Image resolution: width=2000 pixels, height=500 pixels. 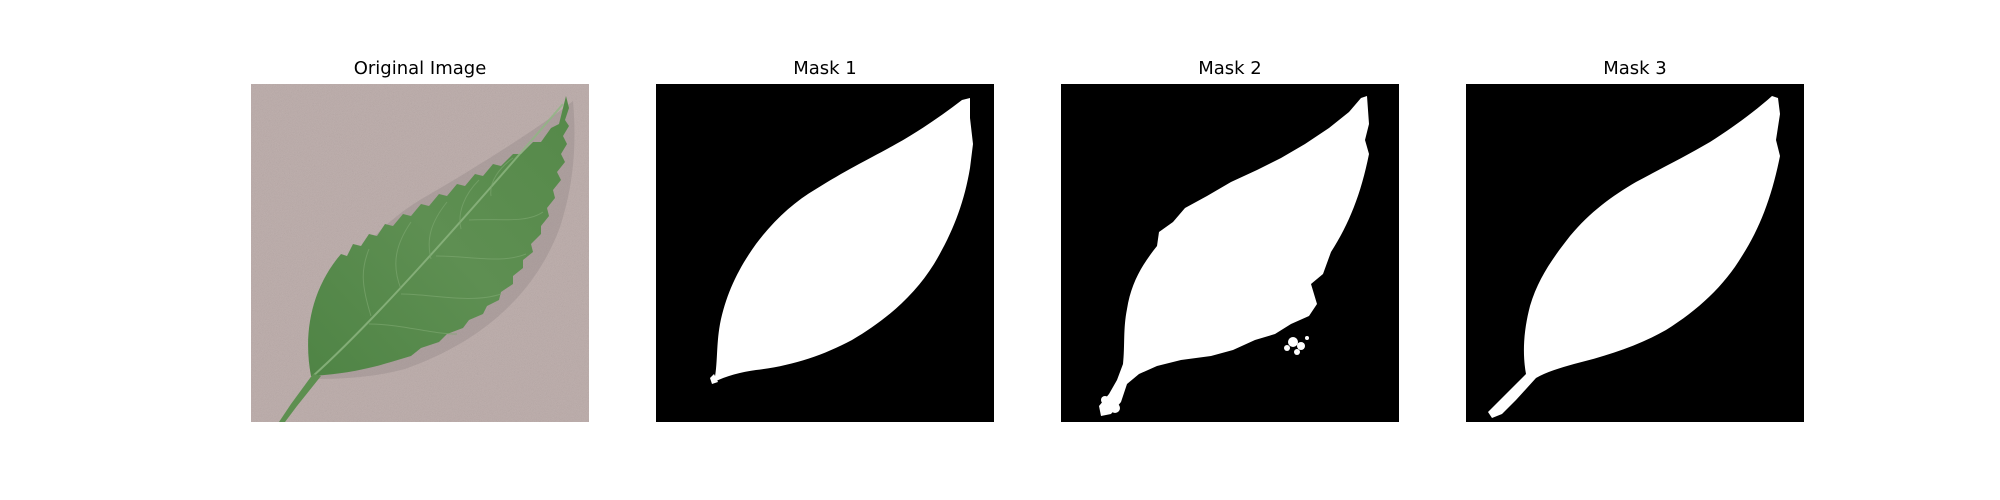 I want to click on original-leaf-photo, so click(x=420, y=253).